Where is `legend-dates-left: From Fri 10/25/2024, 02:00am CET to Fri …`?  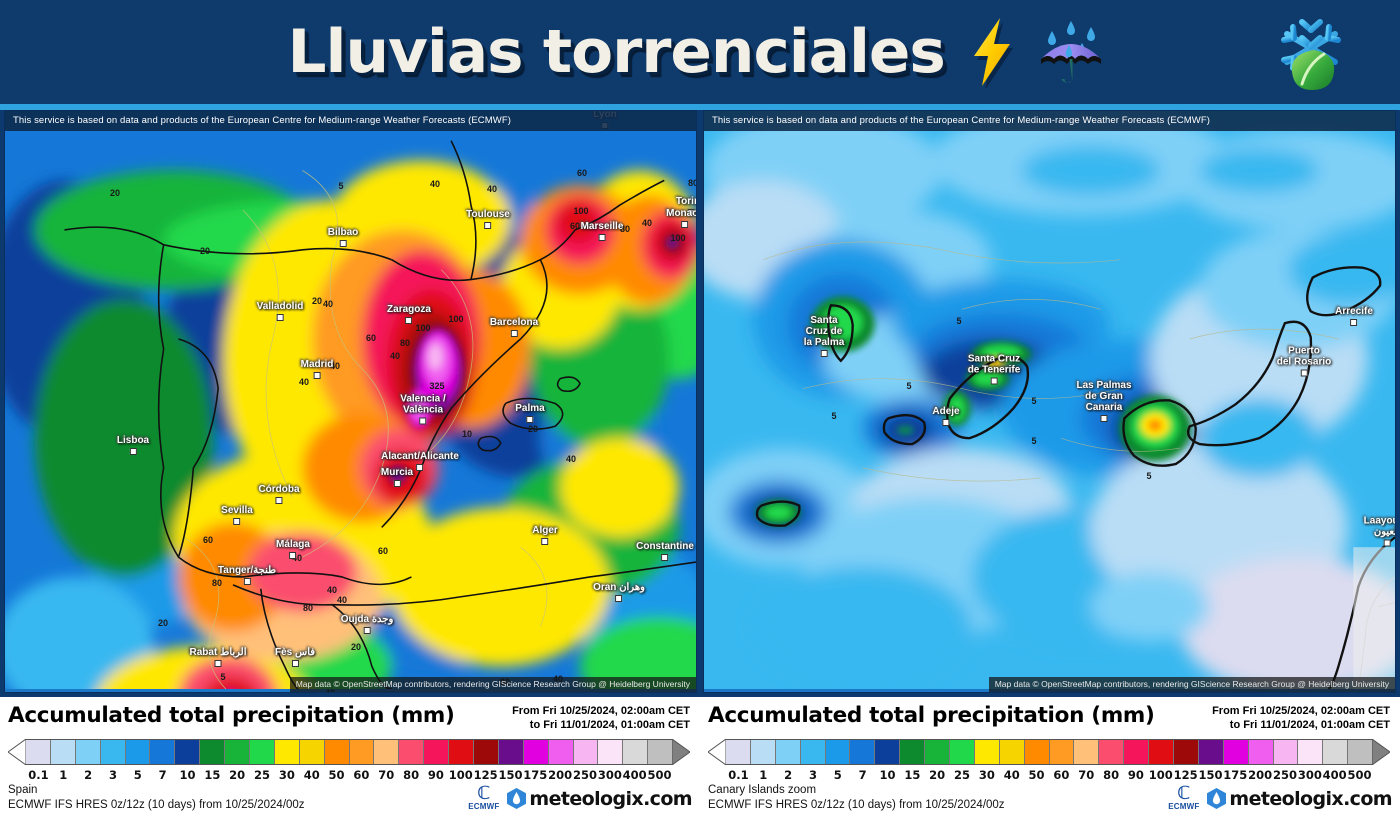
legend-dates-left: From Fri 10/25/2024, 02:00am CET to Fri … is located at coordinates (601, 716).